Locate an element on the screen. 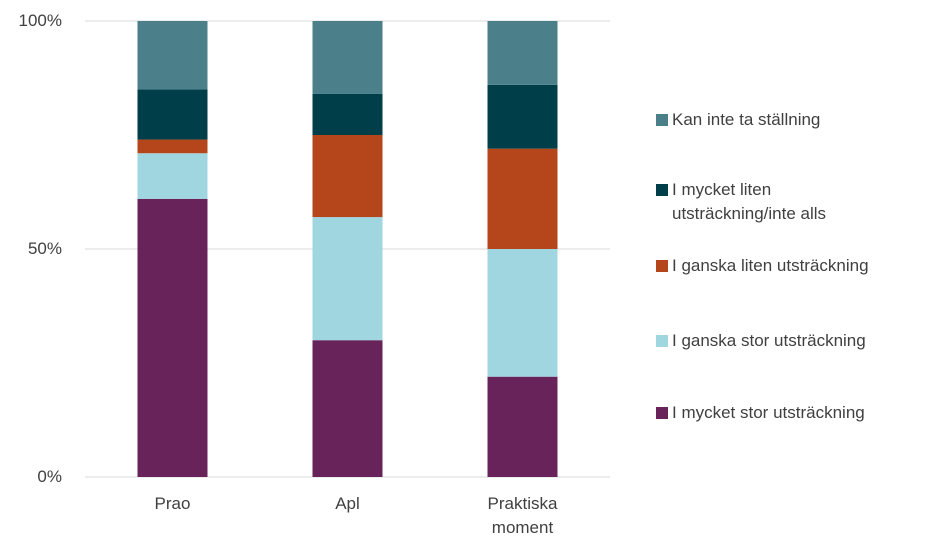 The width and height of the screenshot is (926, 547). legend-item: Kan inte ta ställning is located at coordinates (786, 120).